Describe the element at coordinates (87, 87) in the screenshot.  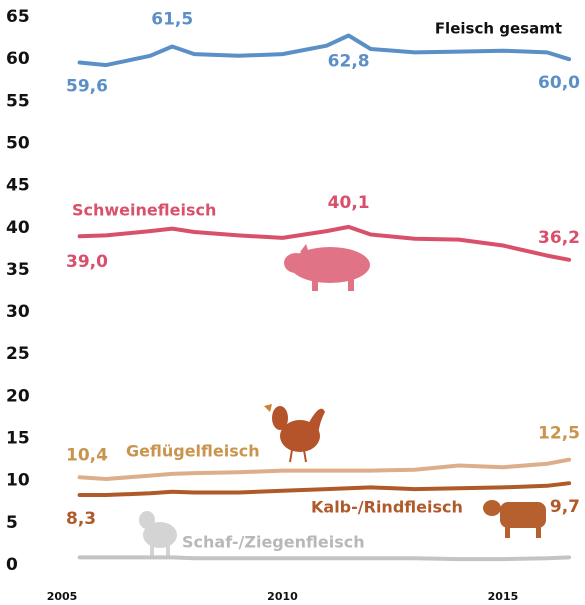
I see `value-label: 59,6` at that location.